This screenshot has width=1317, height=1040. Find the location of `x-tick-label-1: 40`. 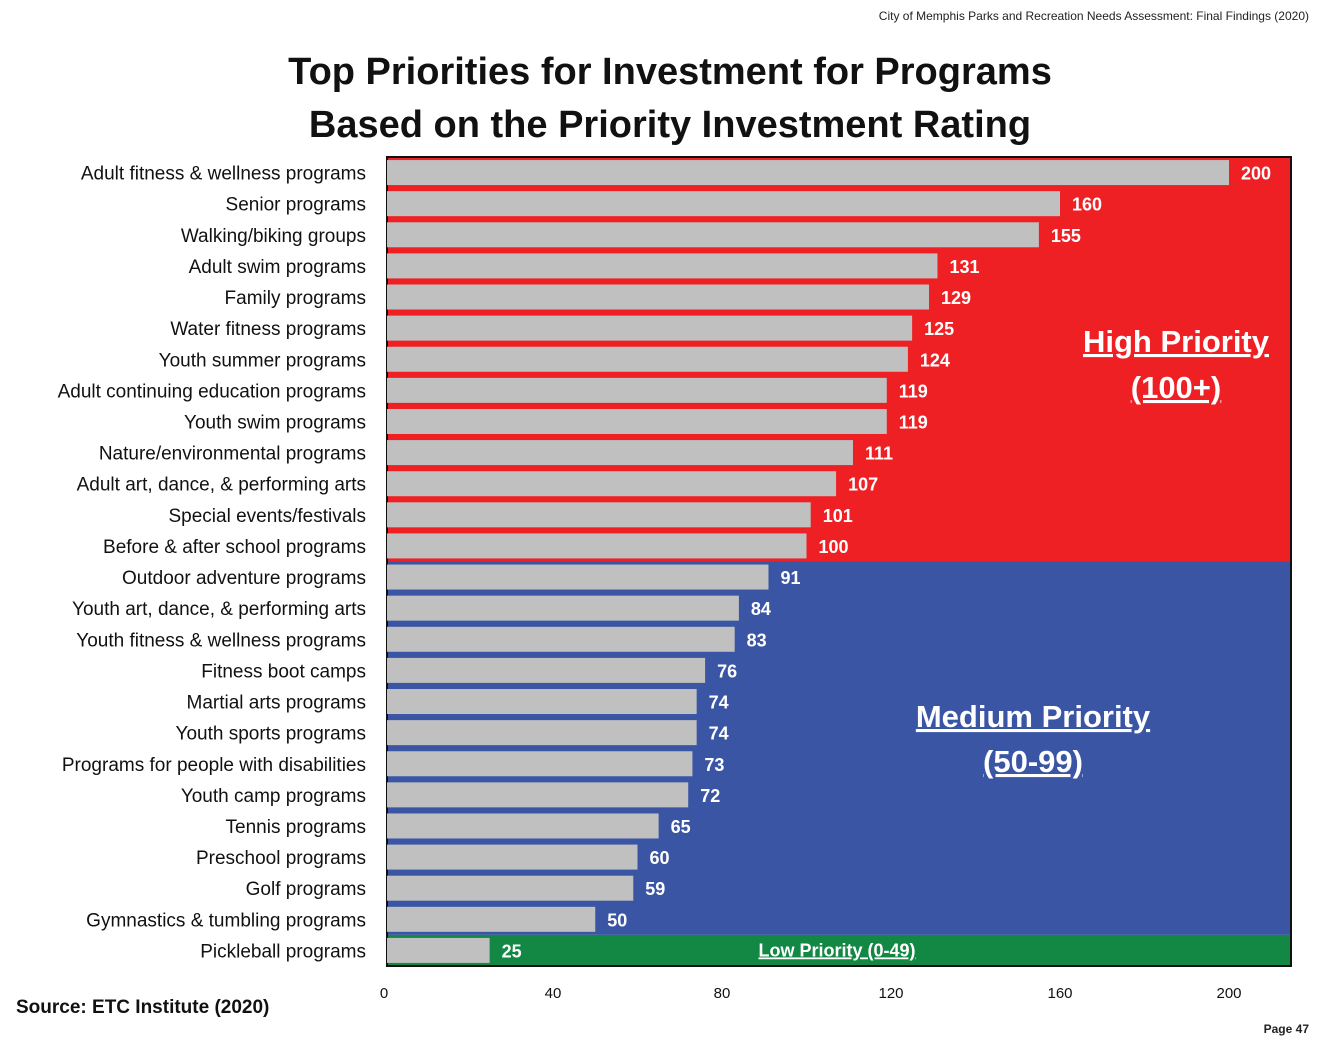

x-tick-label-1: 40 is located at coordinates (553, 993).